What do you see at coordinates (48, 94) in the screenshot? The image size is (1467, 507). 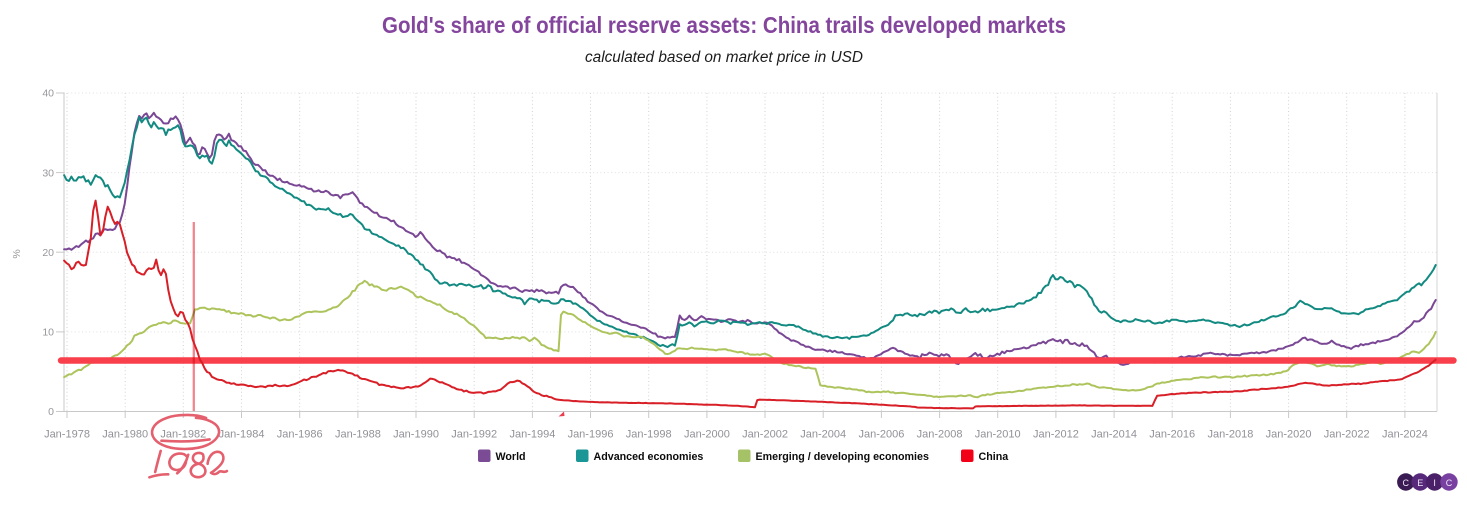 I see `svg-text: 40` at bounding box center [48, 94].